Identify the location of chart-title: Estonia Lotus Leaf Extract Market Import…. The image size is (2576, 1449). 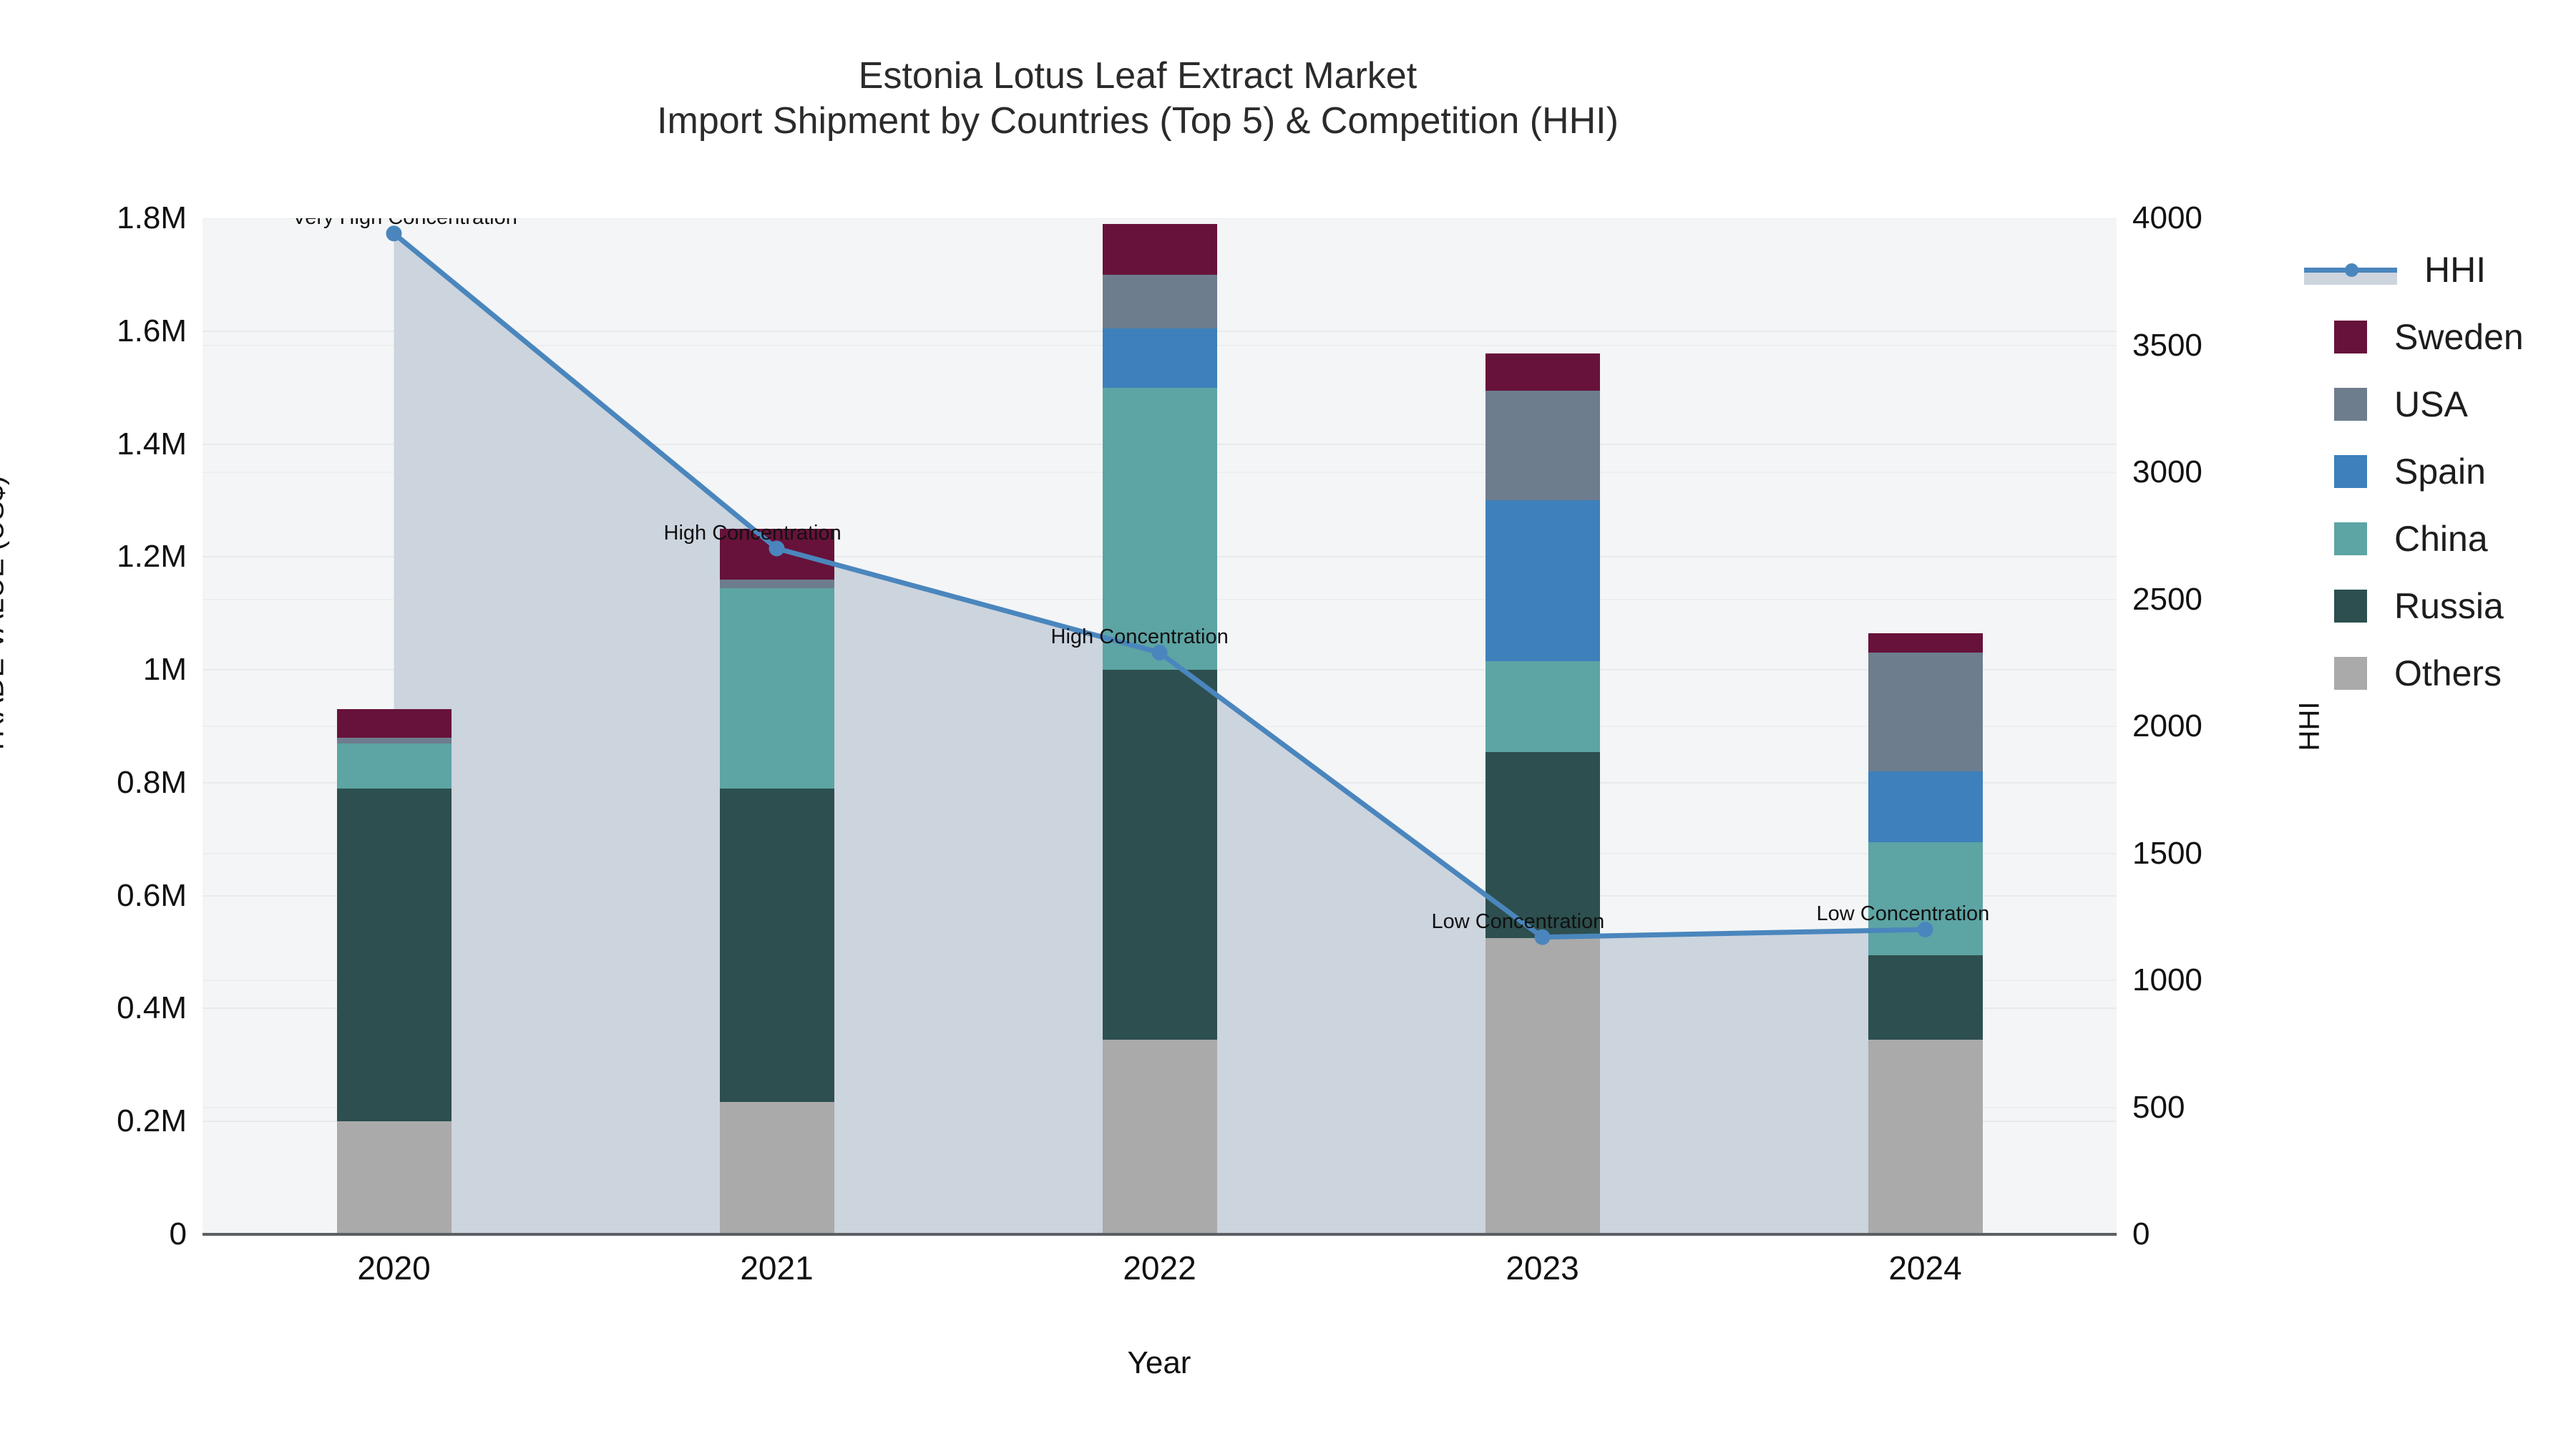
(1137, 100).